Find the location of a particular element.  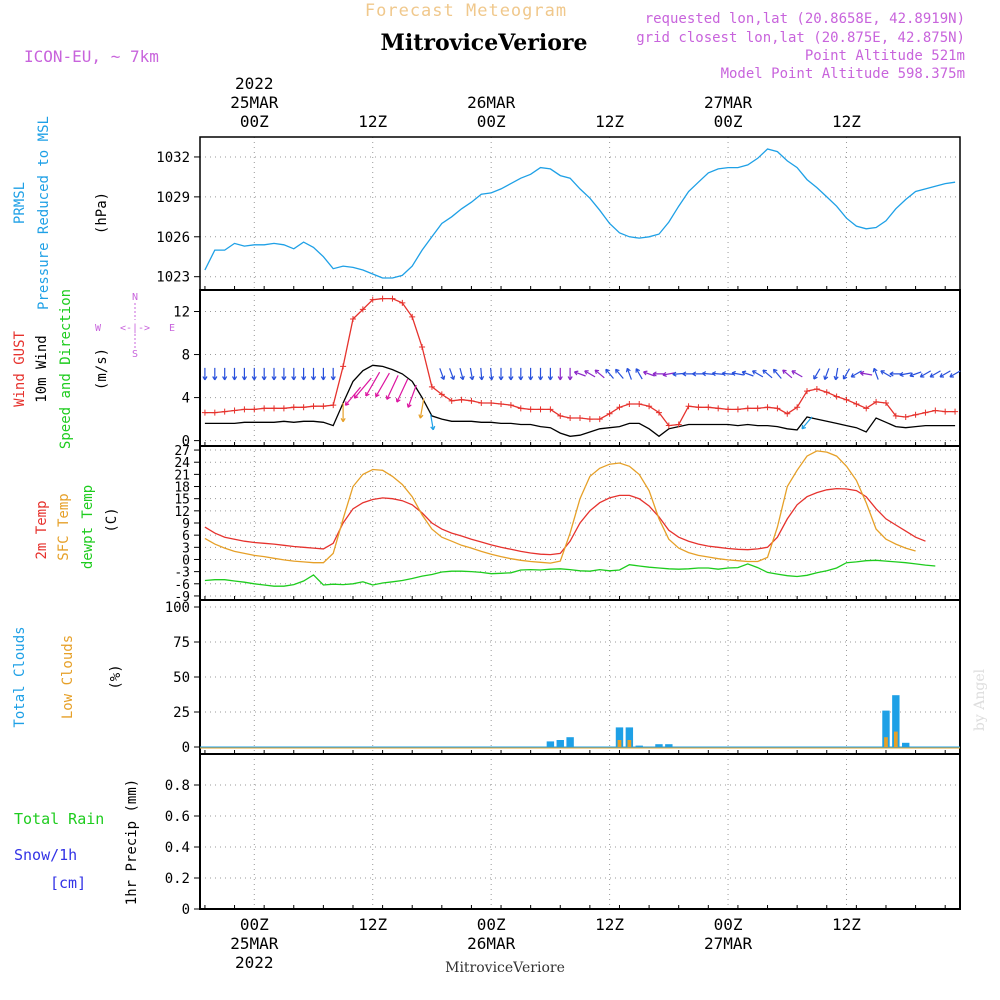

label-precip-axis: 1hr Precip (mm) is located at coordinates (132, 842).